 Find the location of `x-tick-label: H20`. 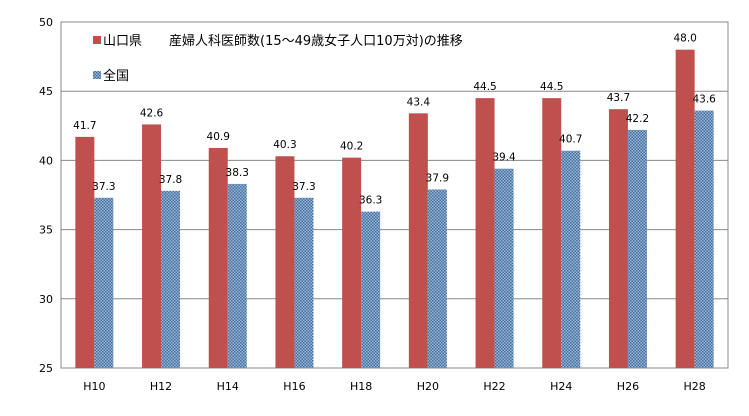

x-tick-label: H20 is located at coordinates (428, 386).